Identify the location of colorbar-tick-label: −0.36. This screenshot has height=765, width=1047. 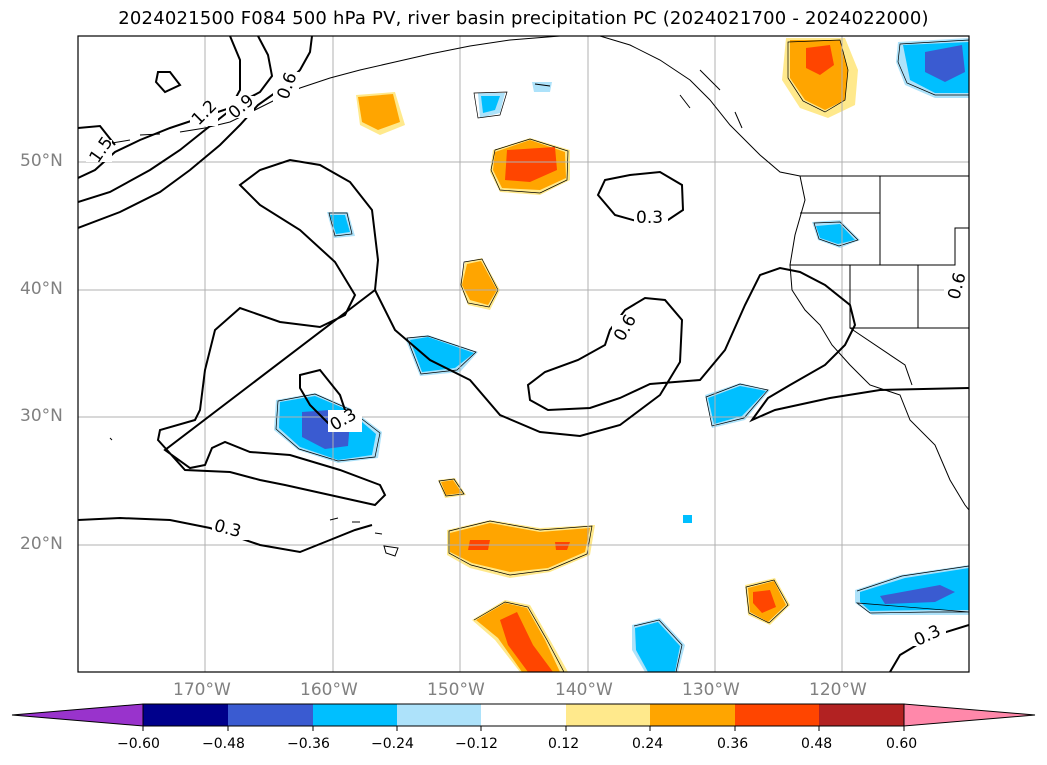
(308, 744).